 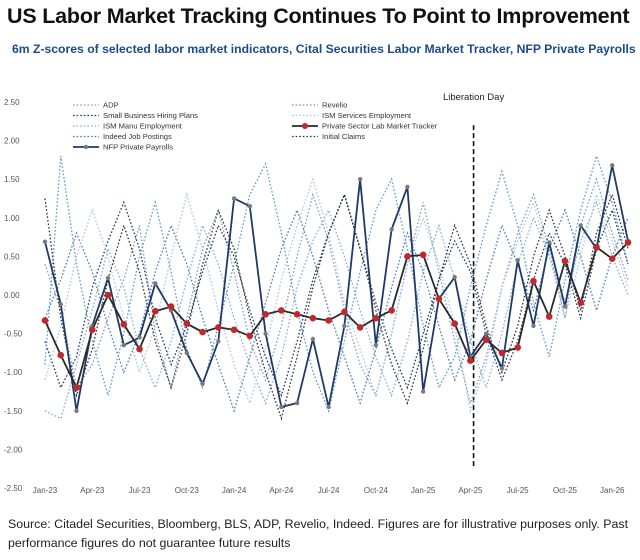 What do you see at coordinates (187, 490) in the screenshot?
I see `x-tick-label: Oct-23` at bounding box center [187, 490].